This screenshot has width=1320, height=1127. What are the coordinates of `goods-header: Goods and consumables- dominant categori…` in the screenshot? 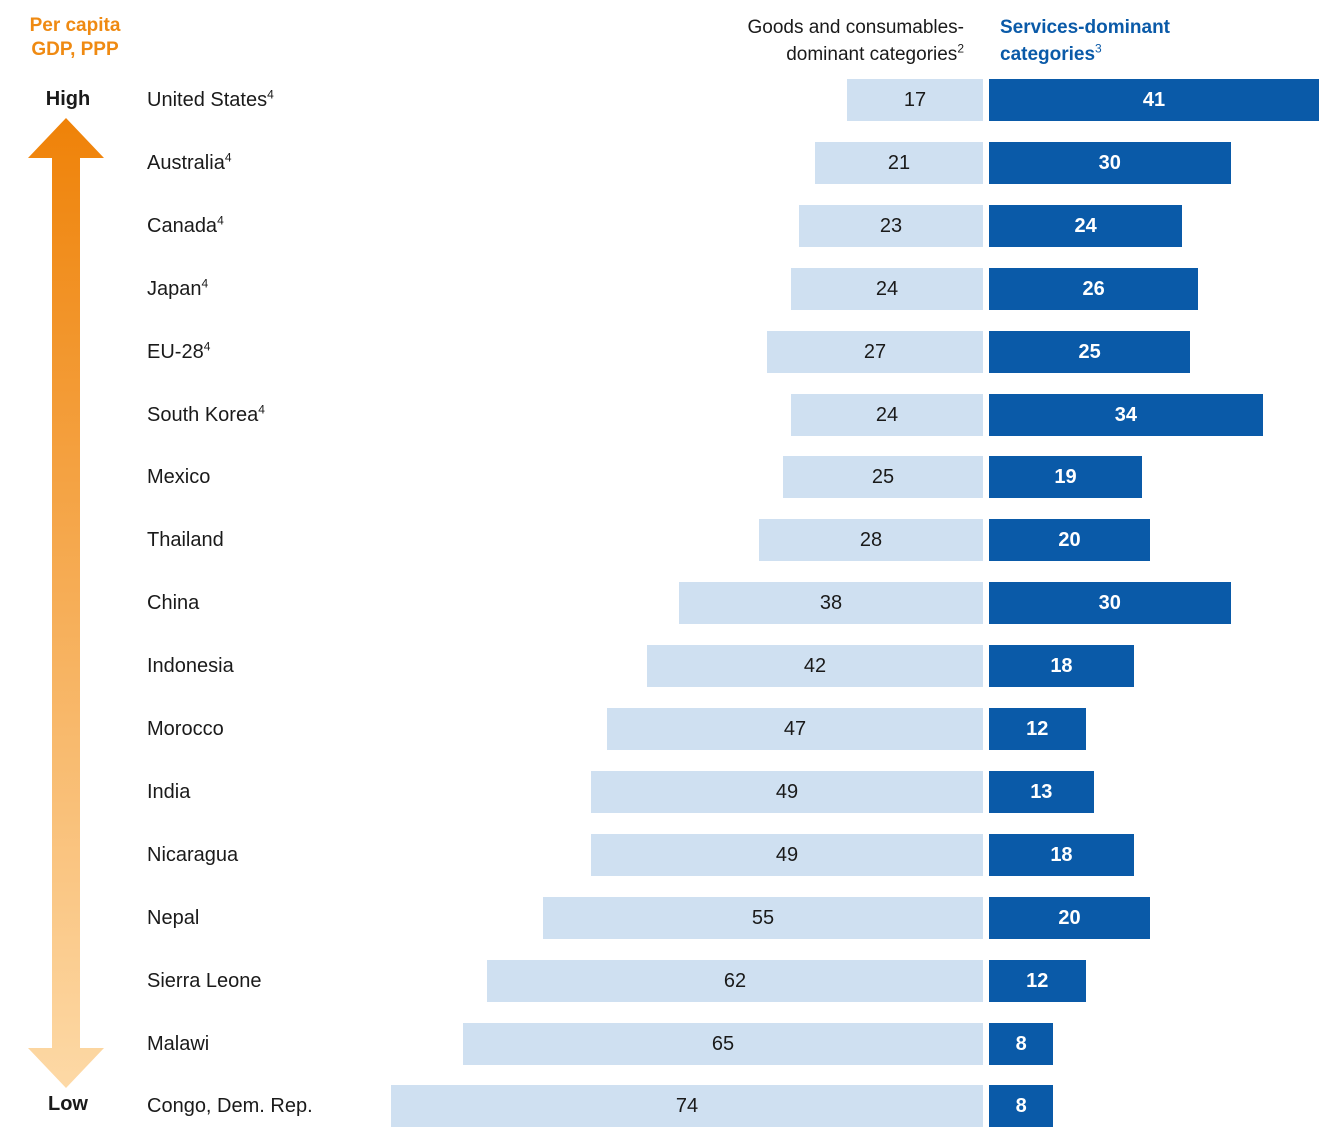 It's located at (784, 41).